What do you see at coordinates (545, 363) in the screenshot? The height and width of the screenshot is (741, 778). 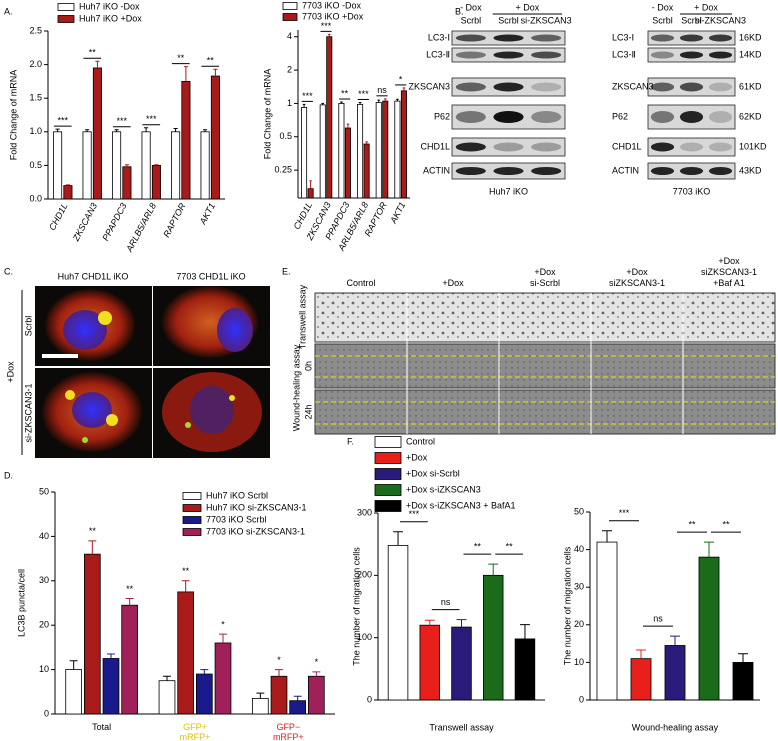 I see `panel-e-images` at bounding box center [545, 363].